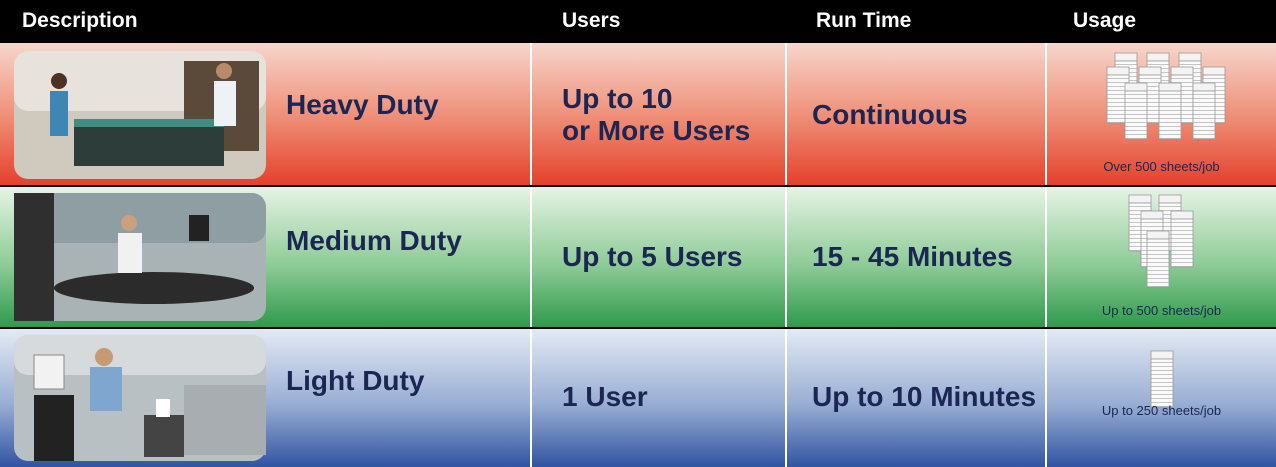 Image resolution: width=1276 pixels, height=467 pixels. I want to click on usage: Up to 500 sheets/job, so click(1161, 310).